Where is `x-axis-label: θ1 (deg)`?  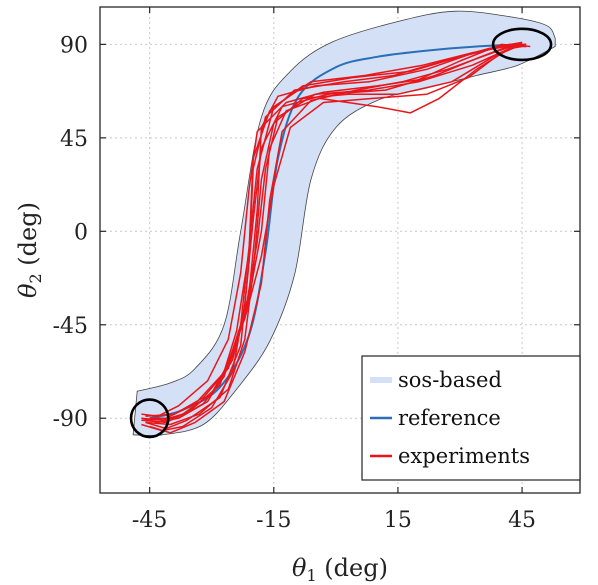 x-axis-label: θ1 (deg) is located at coordinates (340, 569).